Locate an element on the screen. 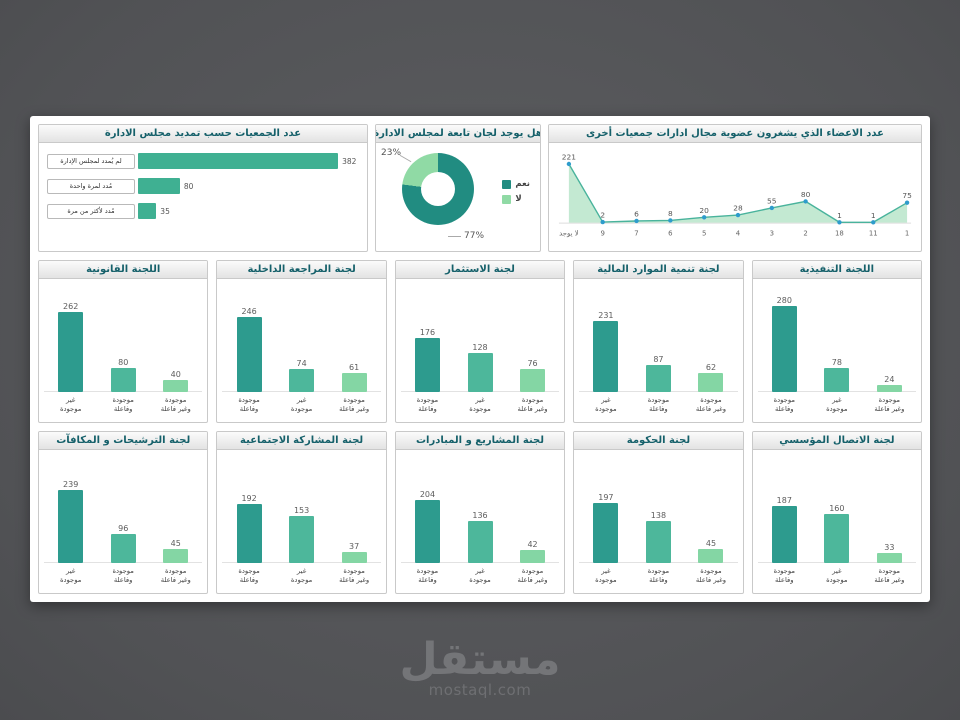  hbar-bar is located at coordinates (159, 186).